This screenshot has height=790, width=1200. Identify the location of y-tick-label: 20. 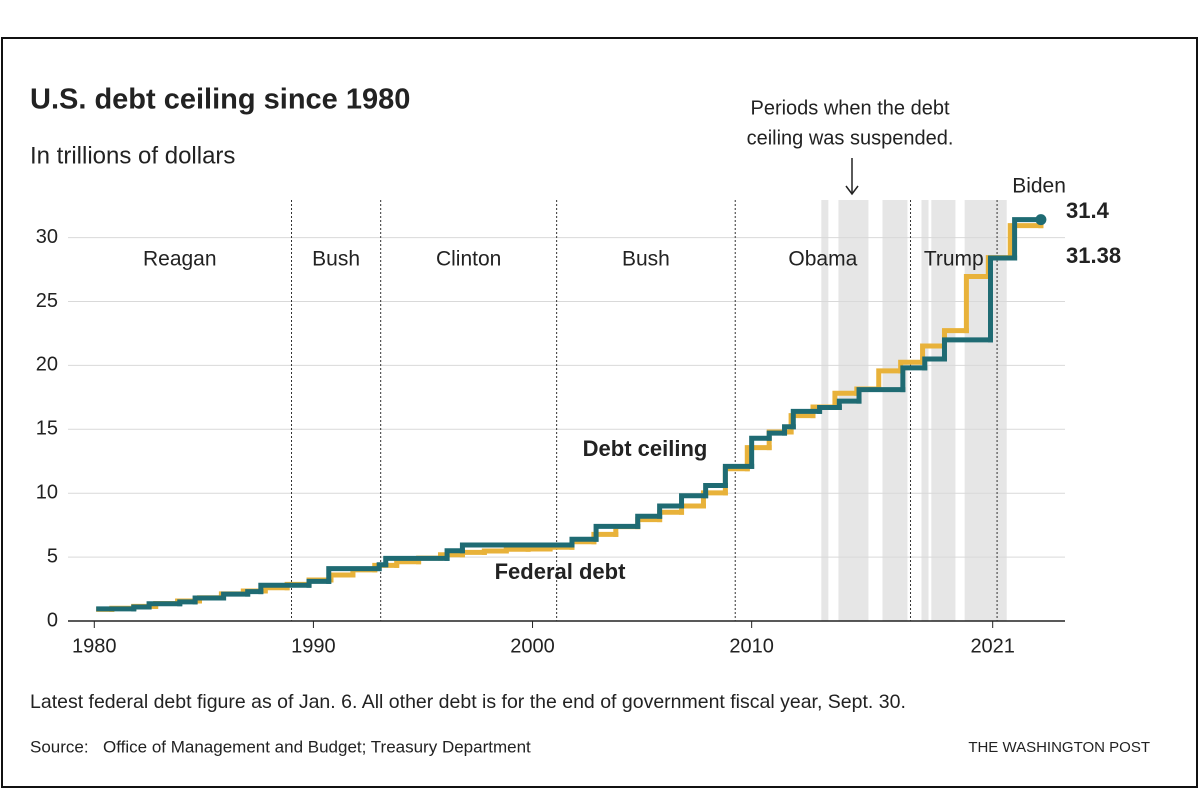
(47, 365).